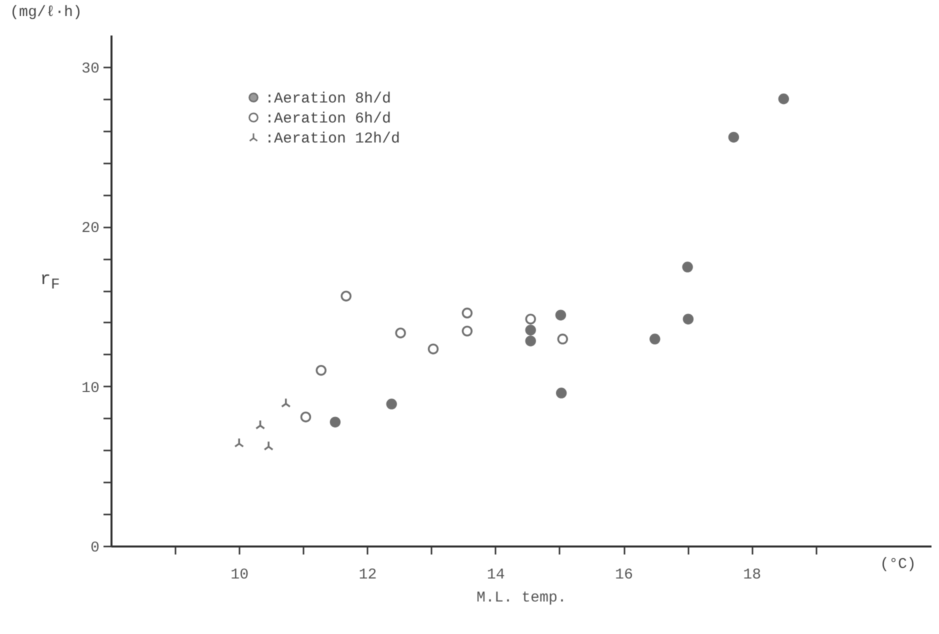 The height and width of the screenshot is (634, 939). I want to click on x-tick-label: 18, so click(752, 575).